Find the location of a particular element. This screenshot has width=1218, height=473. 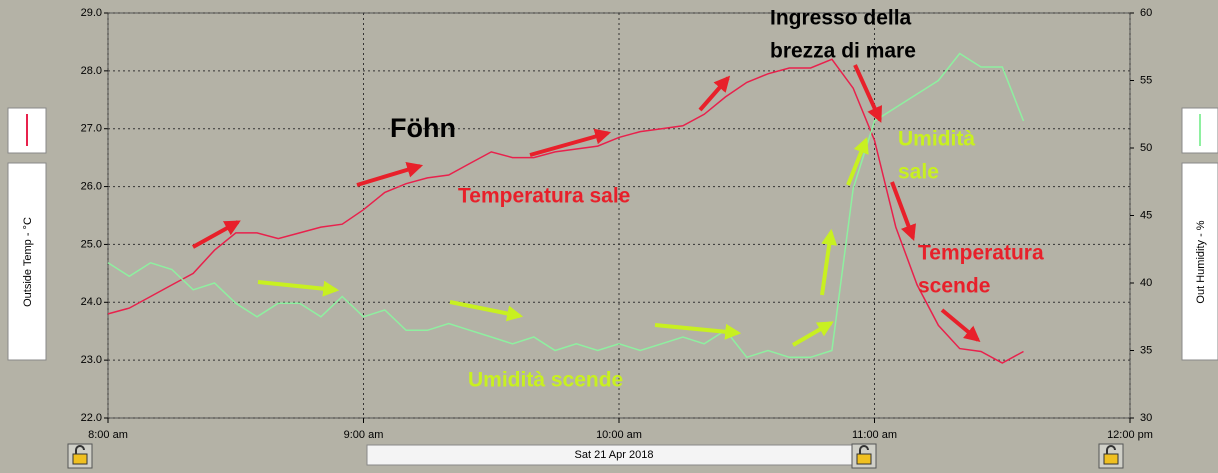

annotation: Ingresso della is located at coordinates (841, 18).